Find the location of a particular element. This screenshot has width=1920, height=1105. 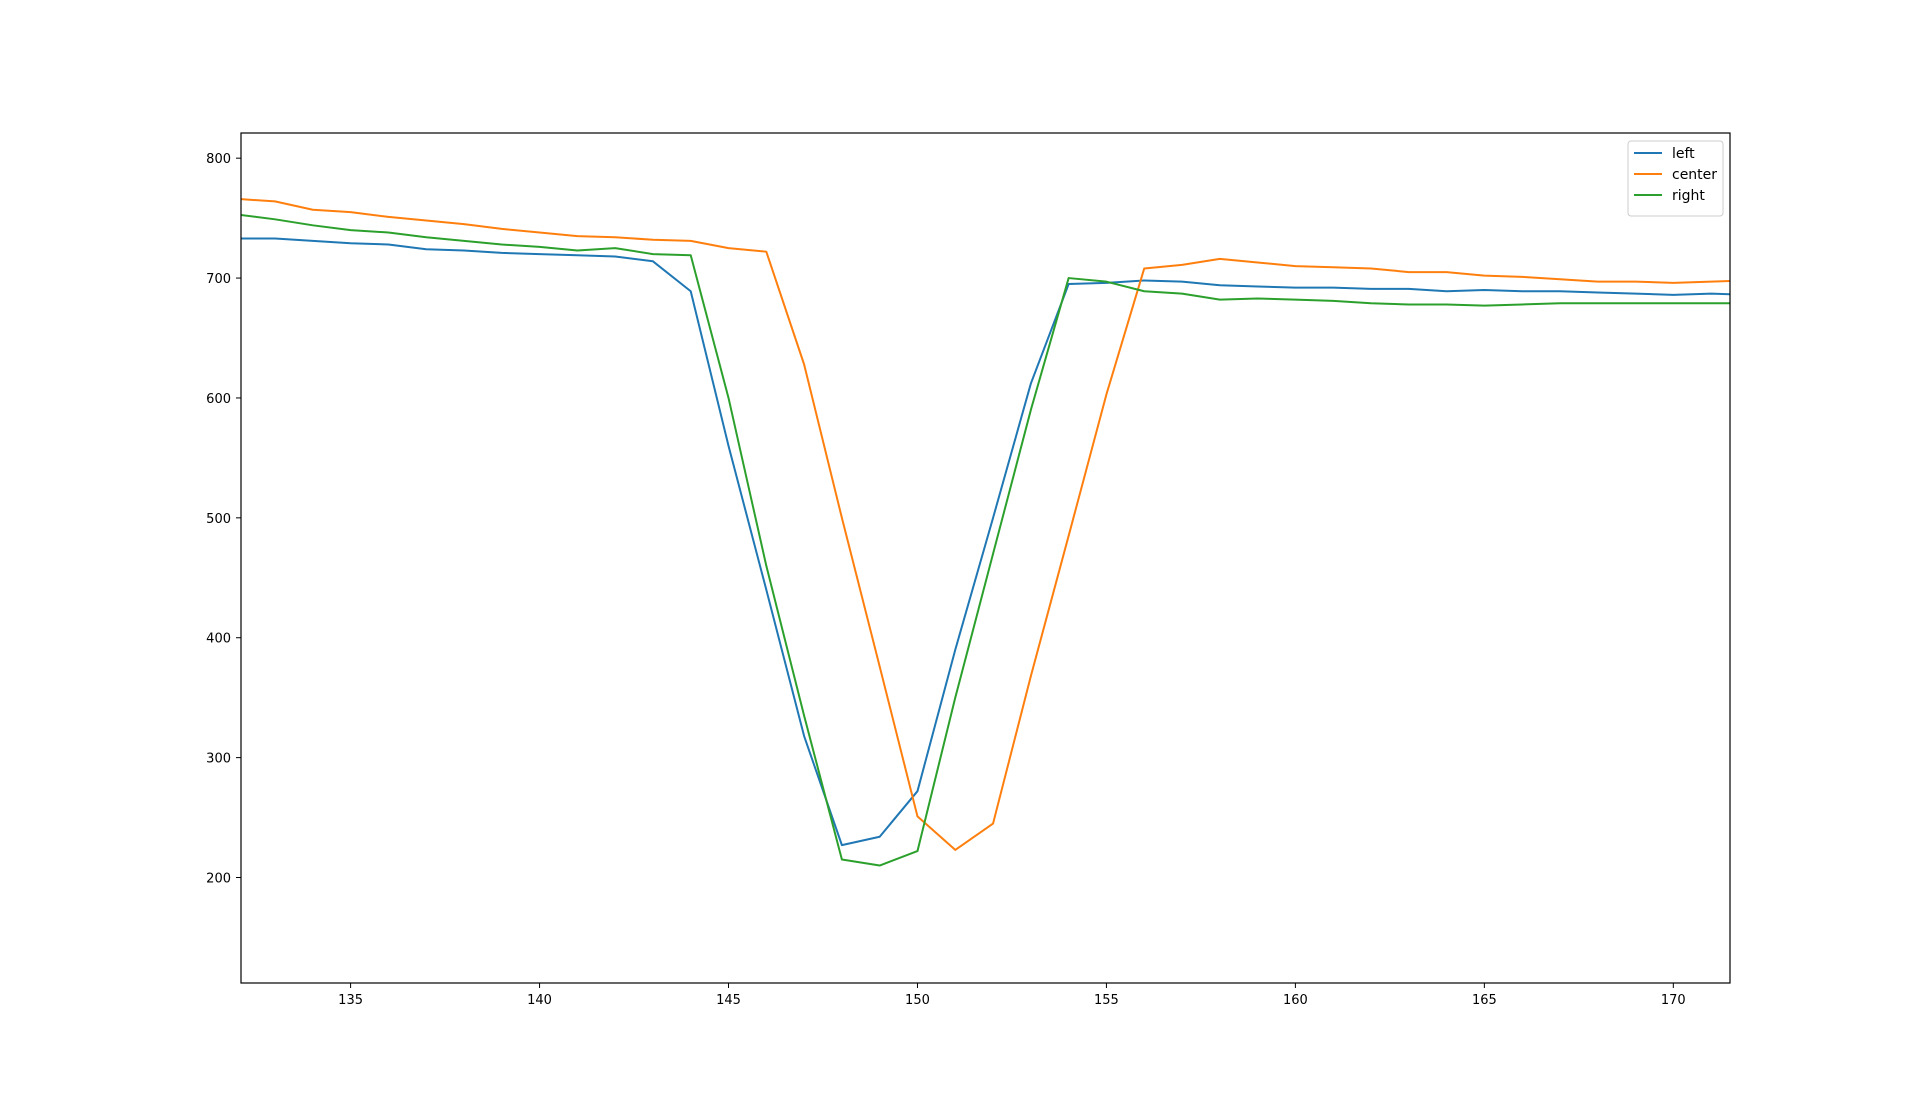

legend-label-left: left is located at coordinates (1683, 154).